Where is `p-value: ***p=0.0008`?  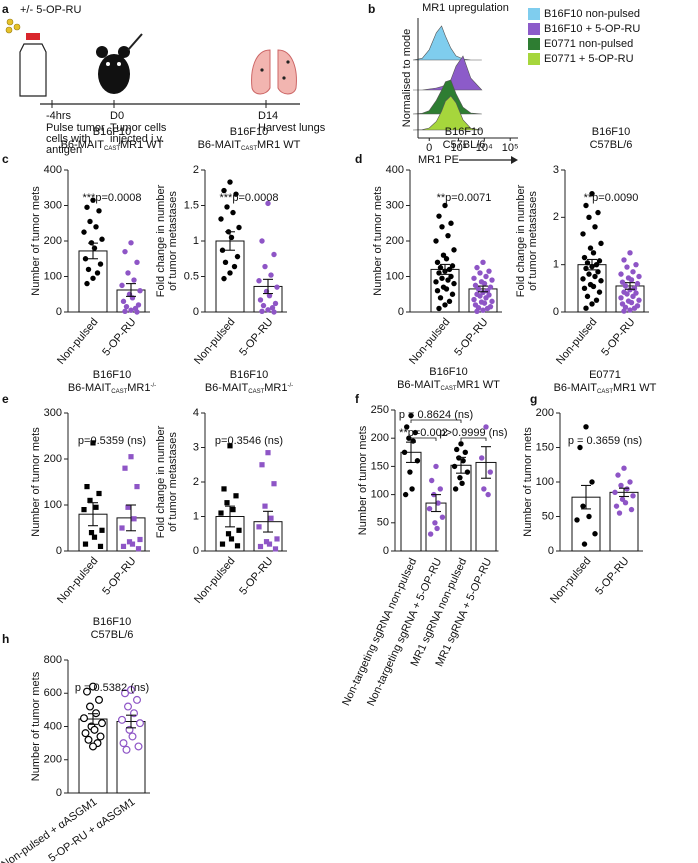
p-value: ***p=0.0008 is located at coordinates (111, 198).